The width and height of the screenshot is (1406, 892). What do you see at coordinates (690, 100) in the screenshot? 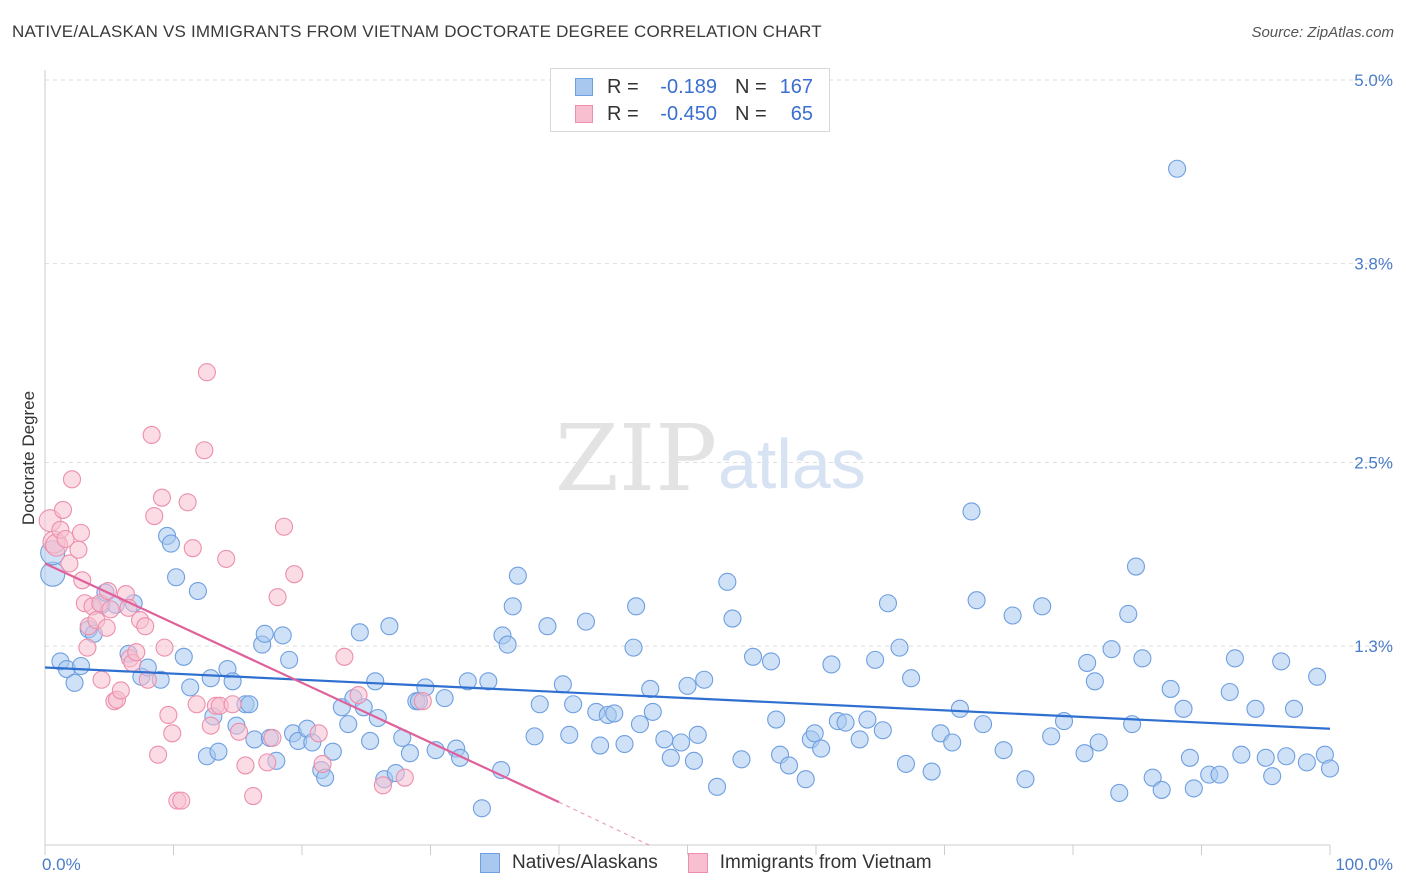
I see `correlation-legend: R = -0.189 N = 167 R = -0.450 N = 65` at bounding box center [690, 100].